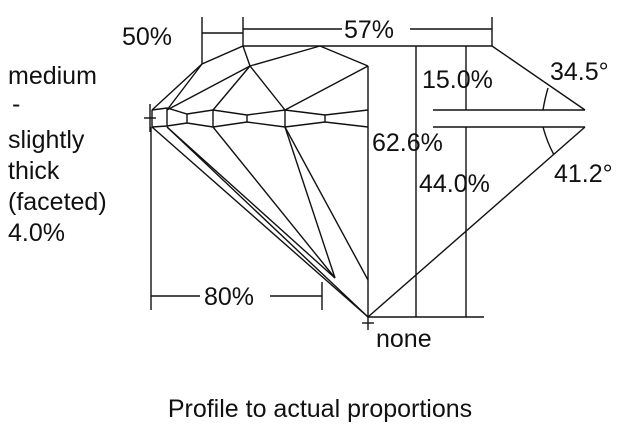 The width and height of the screenshot is (640, 430). What do you see at coordinates (407, 143) in the screenshot?
I see `label-total-depth: 62.6%` at bounding box center [407, 143].